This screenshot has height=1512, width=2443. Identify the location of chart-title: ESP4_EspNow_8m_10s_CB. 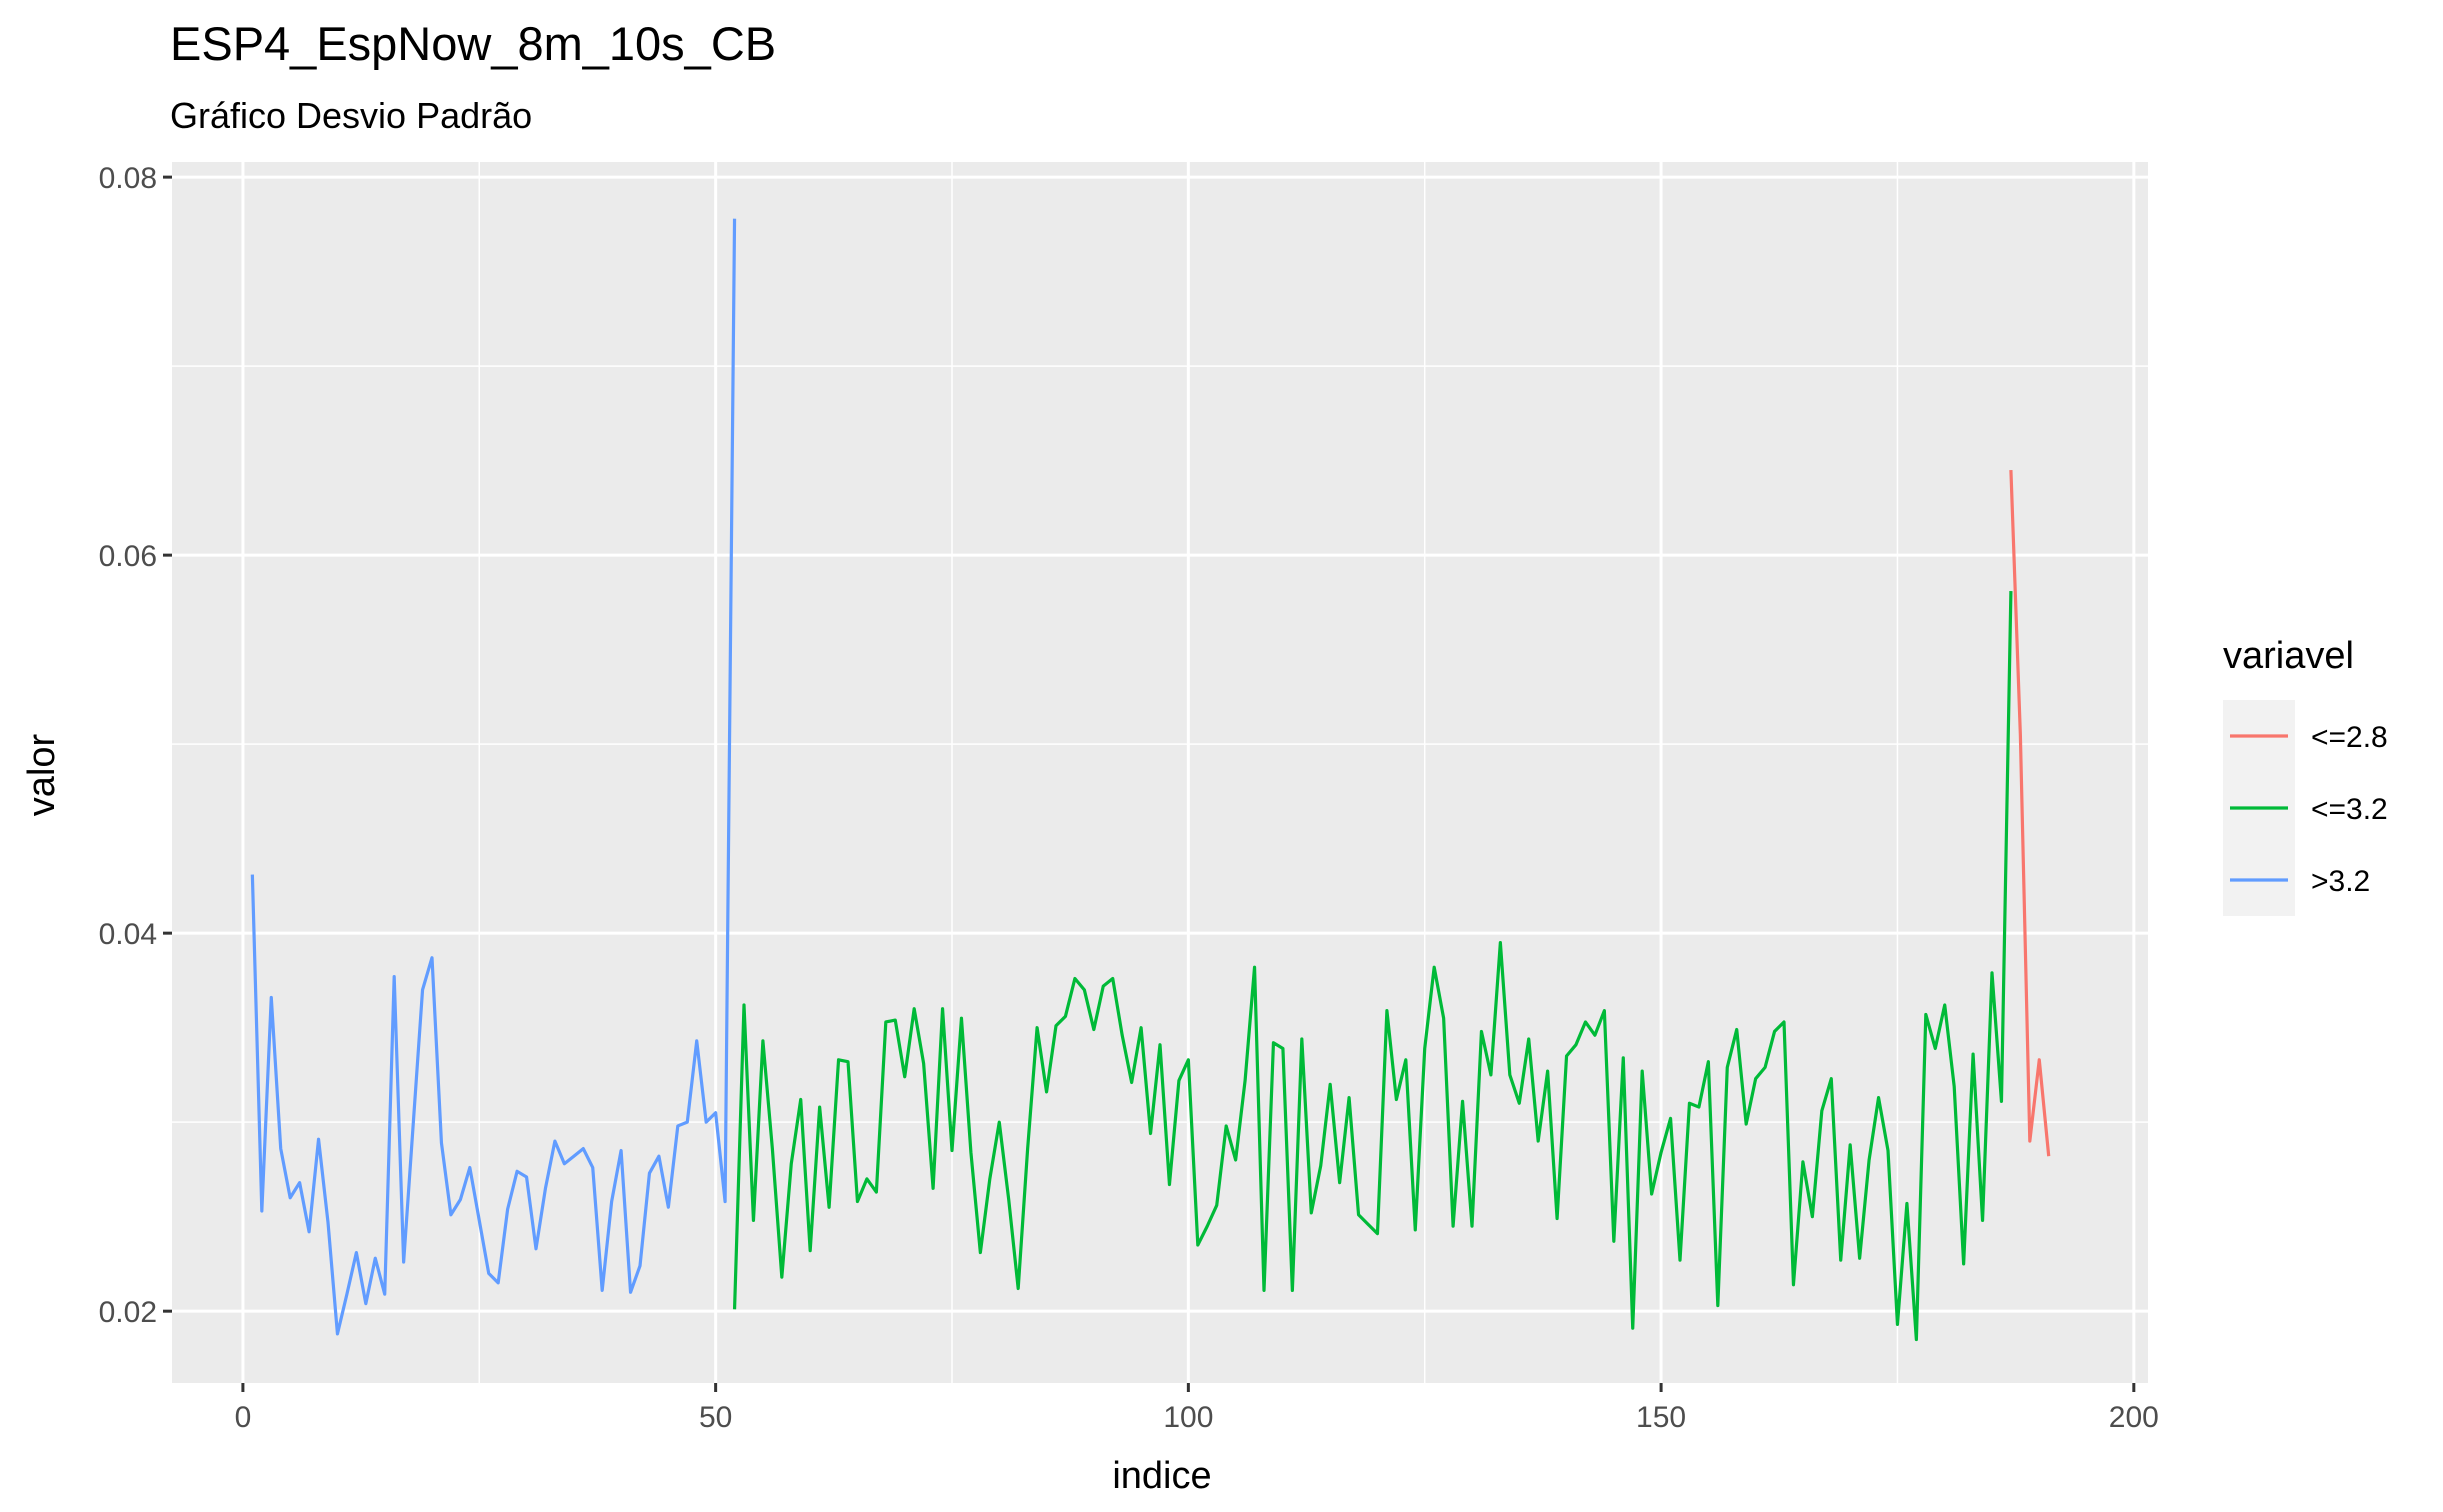
(473, 43).